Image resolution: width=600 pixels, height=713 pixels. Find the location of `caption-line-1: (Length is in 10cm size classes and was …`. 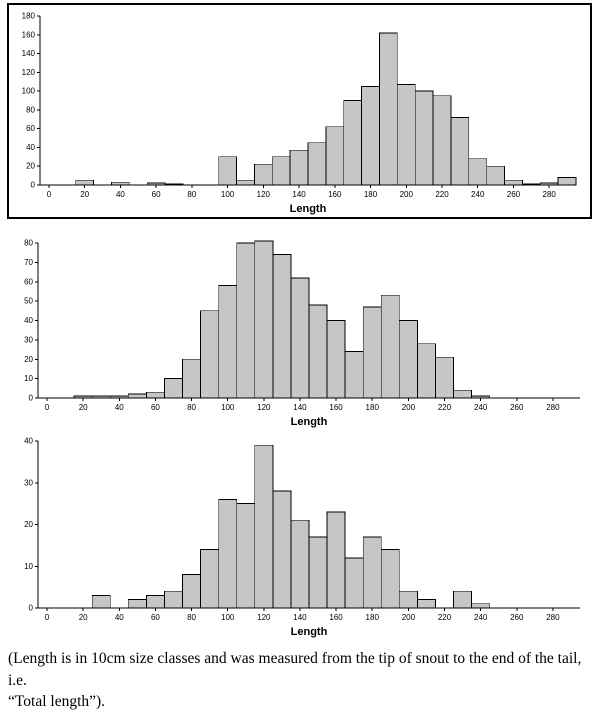

caption-line-1: (Length is in 10cm size classes and was … is located at coordinates (295, 669).